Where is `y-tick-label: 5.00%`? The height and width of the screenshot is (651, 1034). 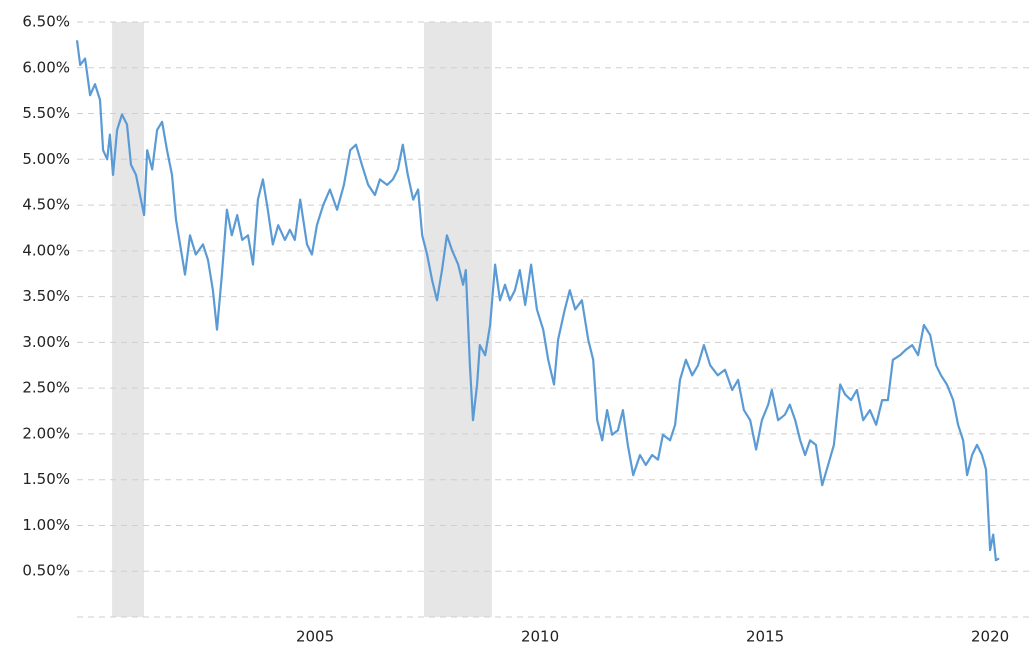 y-tick-label: 5.00% is located at coordinates (46, 159).